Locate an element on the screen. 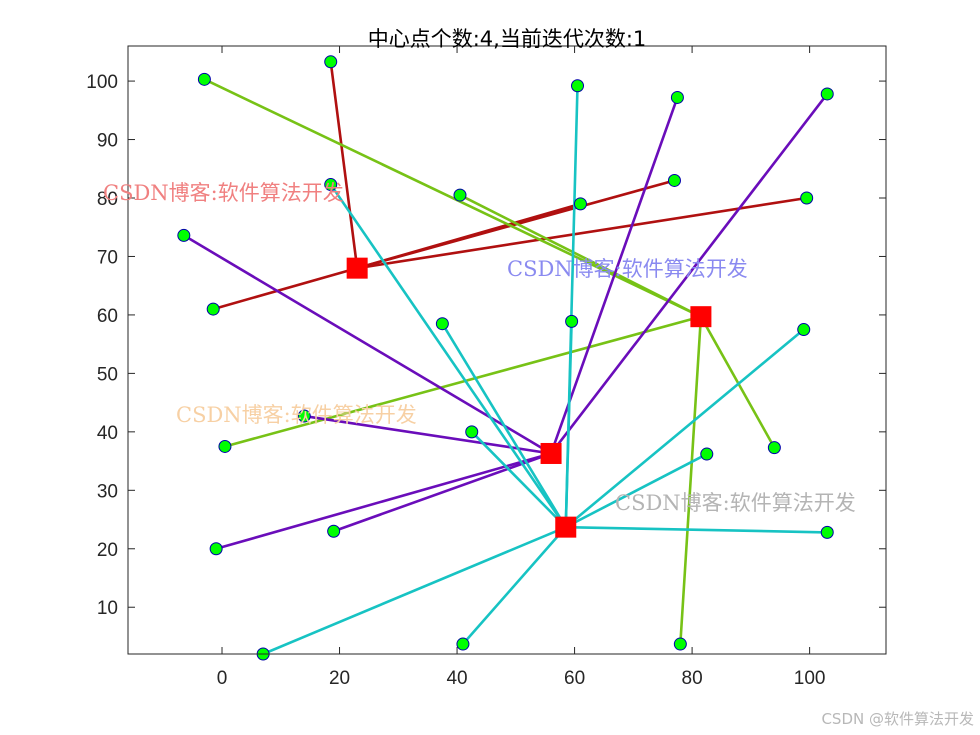  y-tick-label: 70 is located at coordinates (107, 257).